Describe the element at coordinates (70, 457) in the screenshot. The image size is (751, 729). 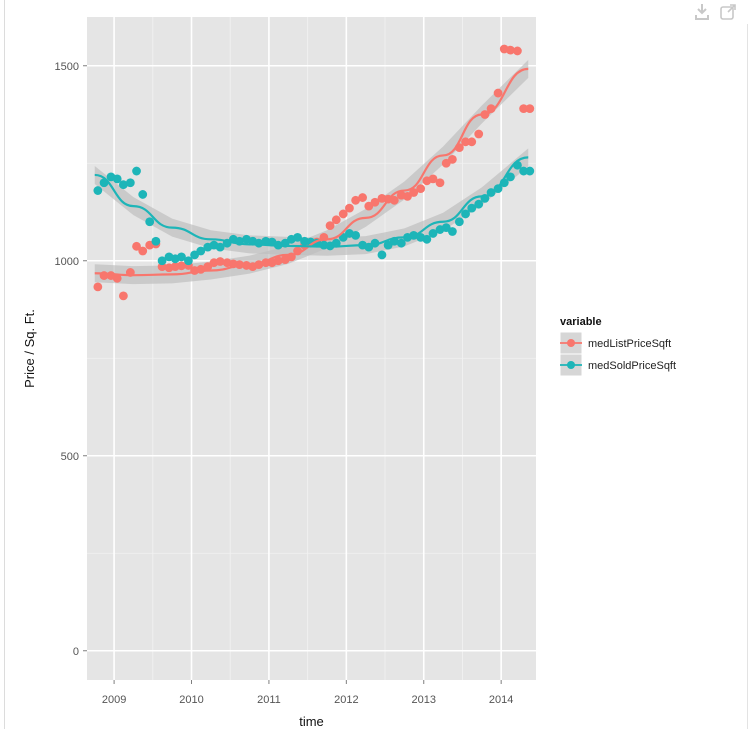
I see `y-tick-label: 500` at that location.